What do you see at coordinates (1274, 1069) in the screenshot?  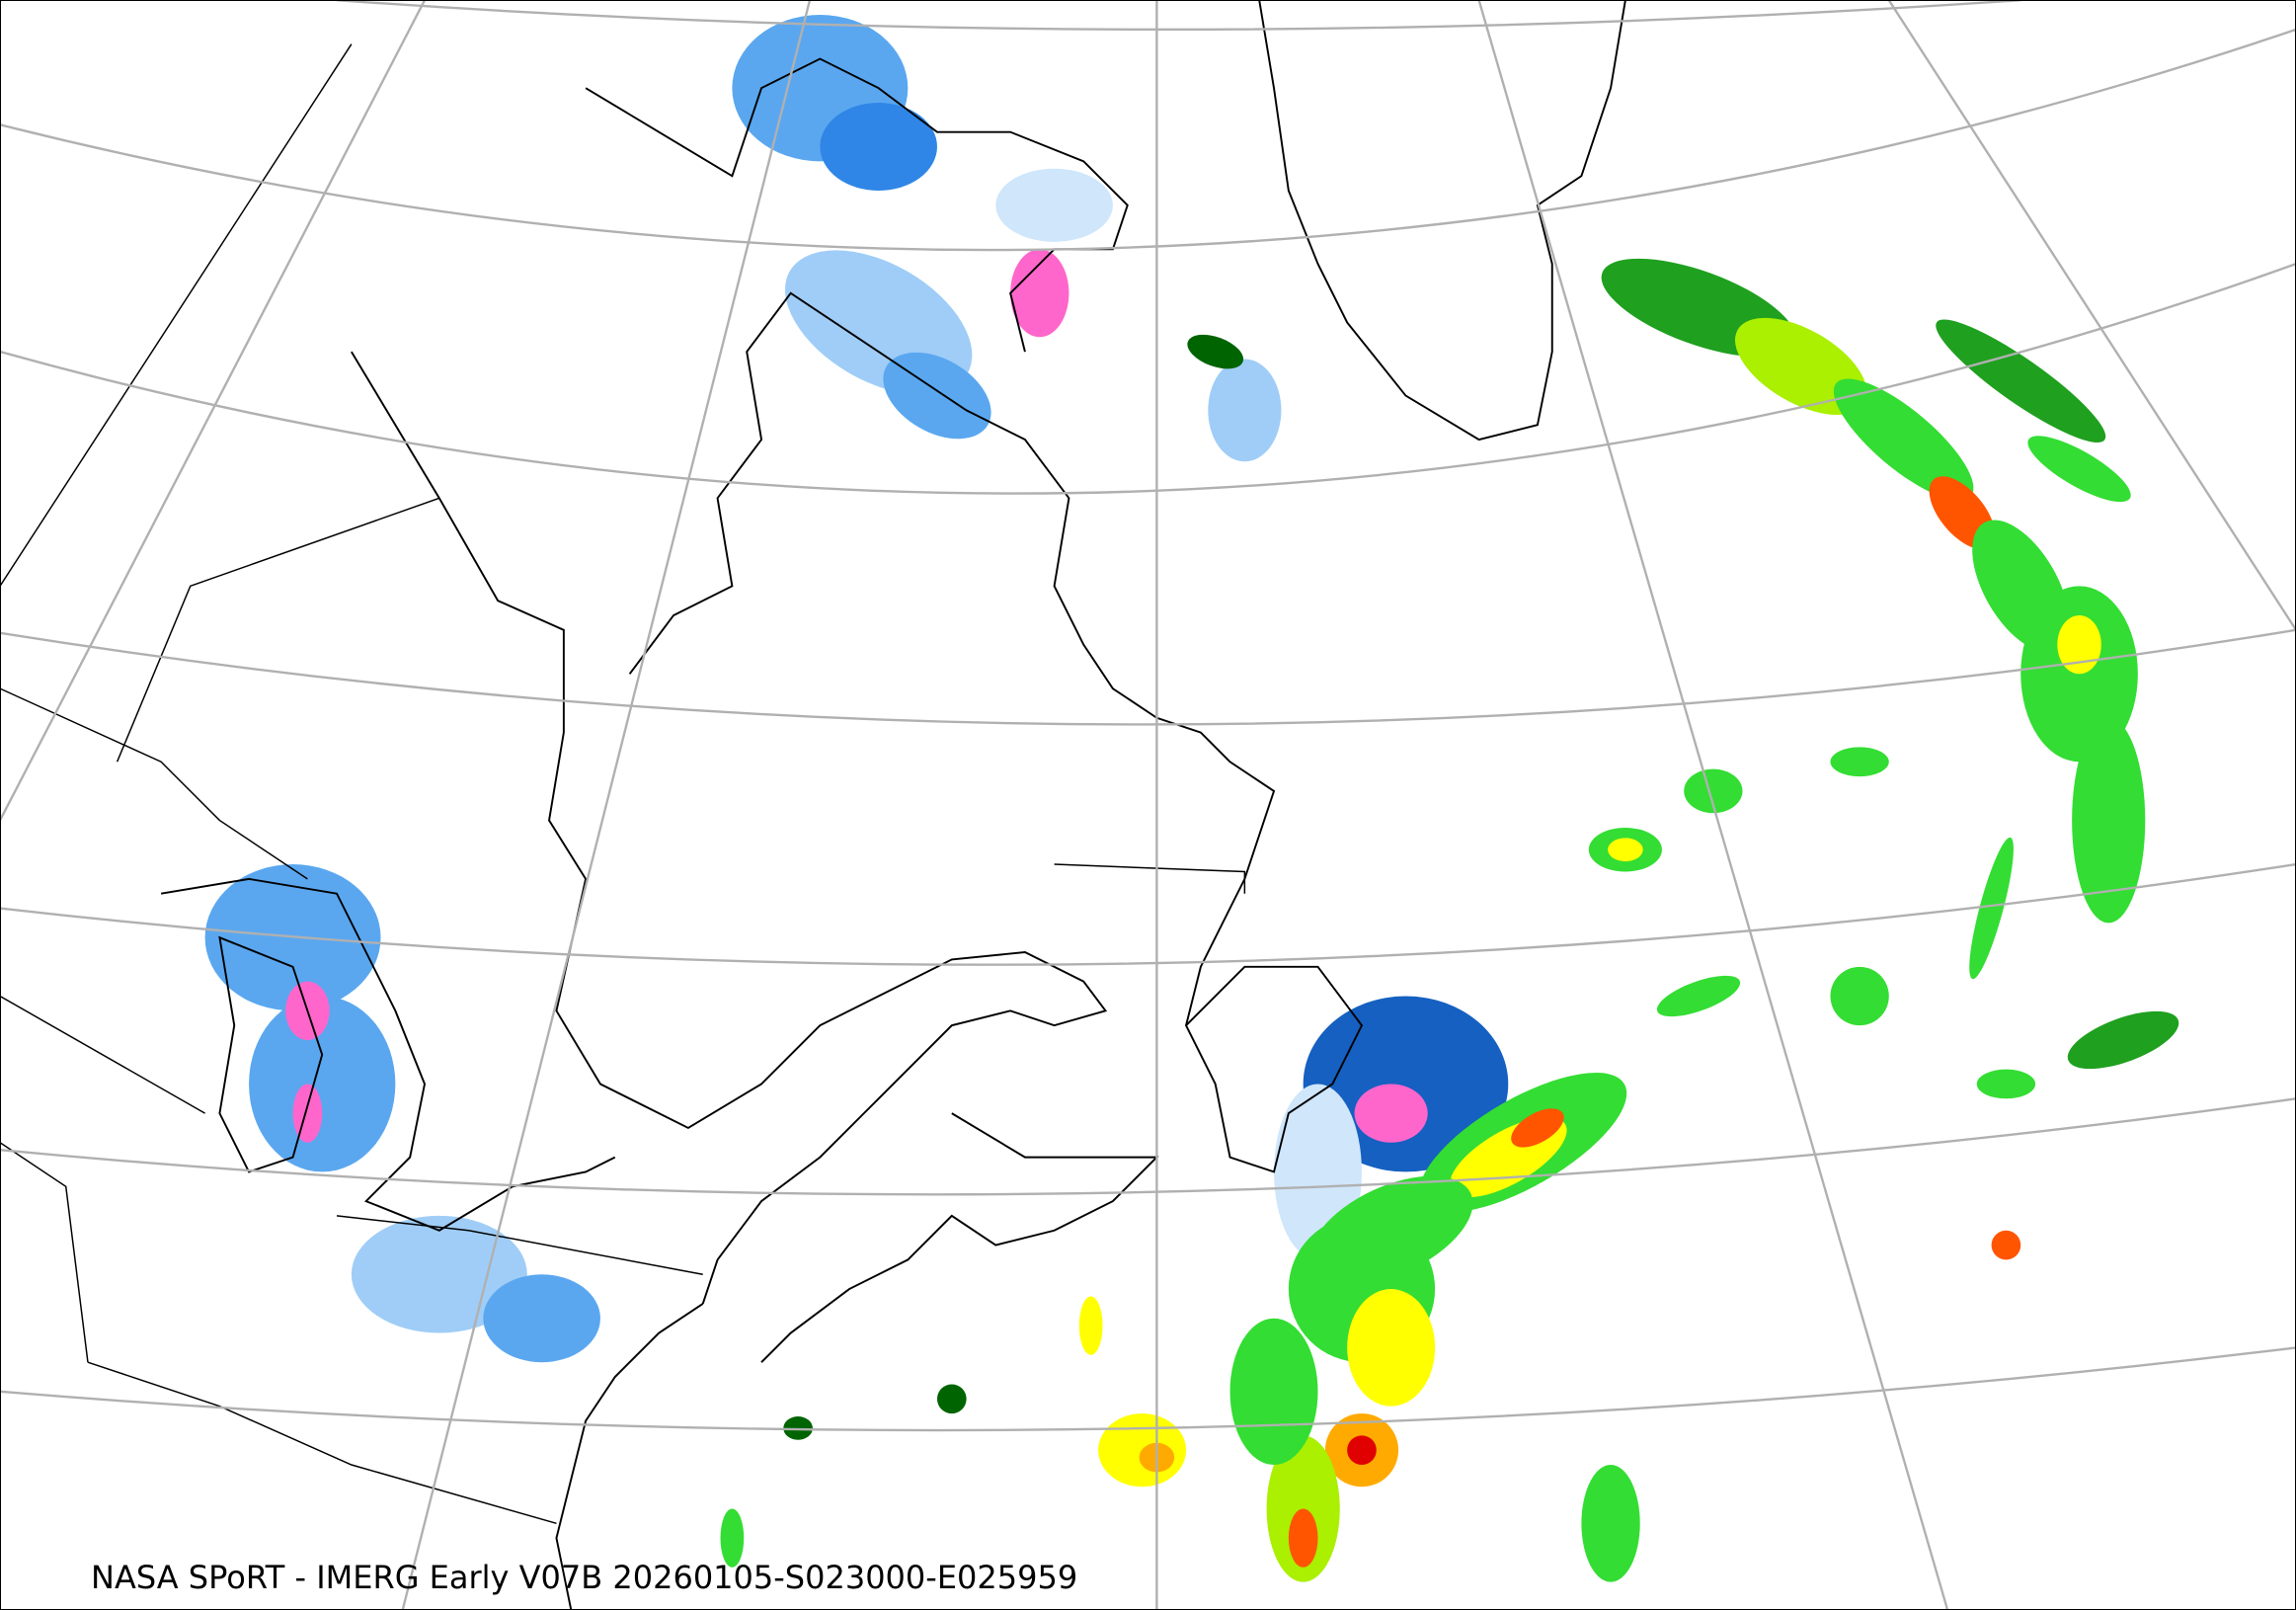 I see `coastline-newfoundland` at bounding box center [1274, 1069].